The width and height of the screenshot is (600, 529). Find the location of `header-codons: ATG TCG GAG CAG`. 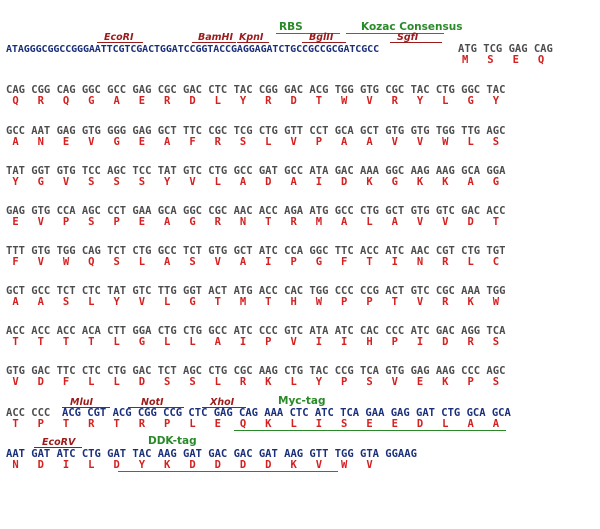

header-codons: ATG TCG GAG CAG is located at coordinates (505, 49).